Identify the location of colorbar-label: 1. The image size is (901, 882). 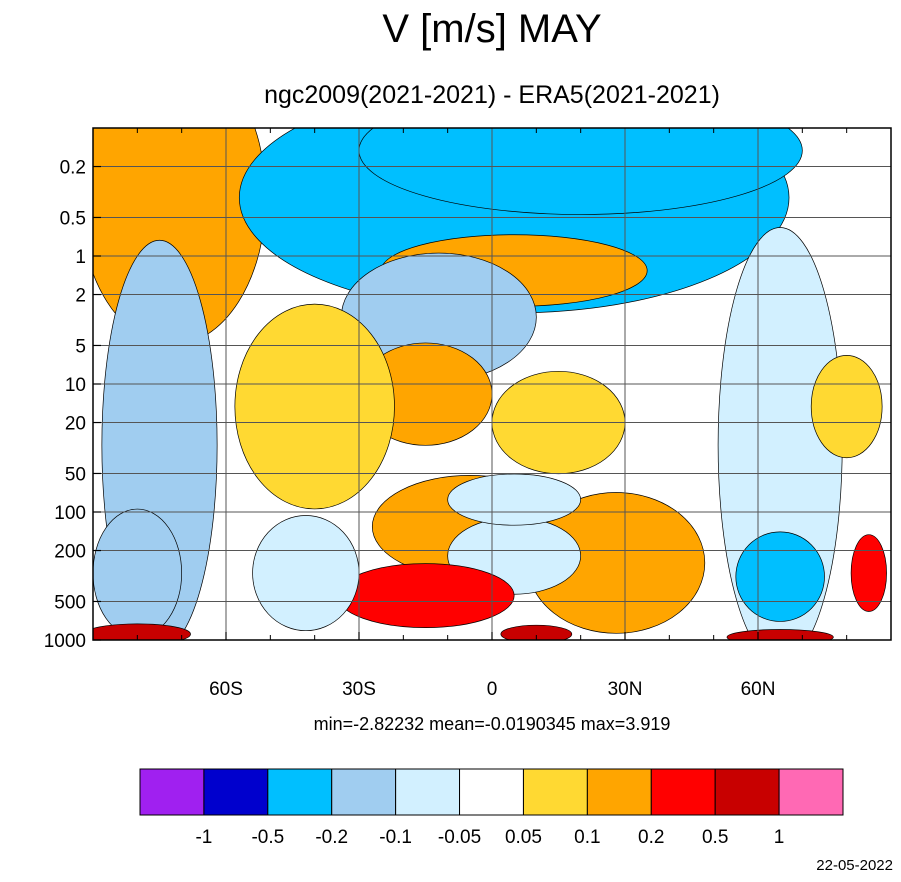
(779, 837).